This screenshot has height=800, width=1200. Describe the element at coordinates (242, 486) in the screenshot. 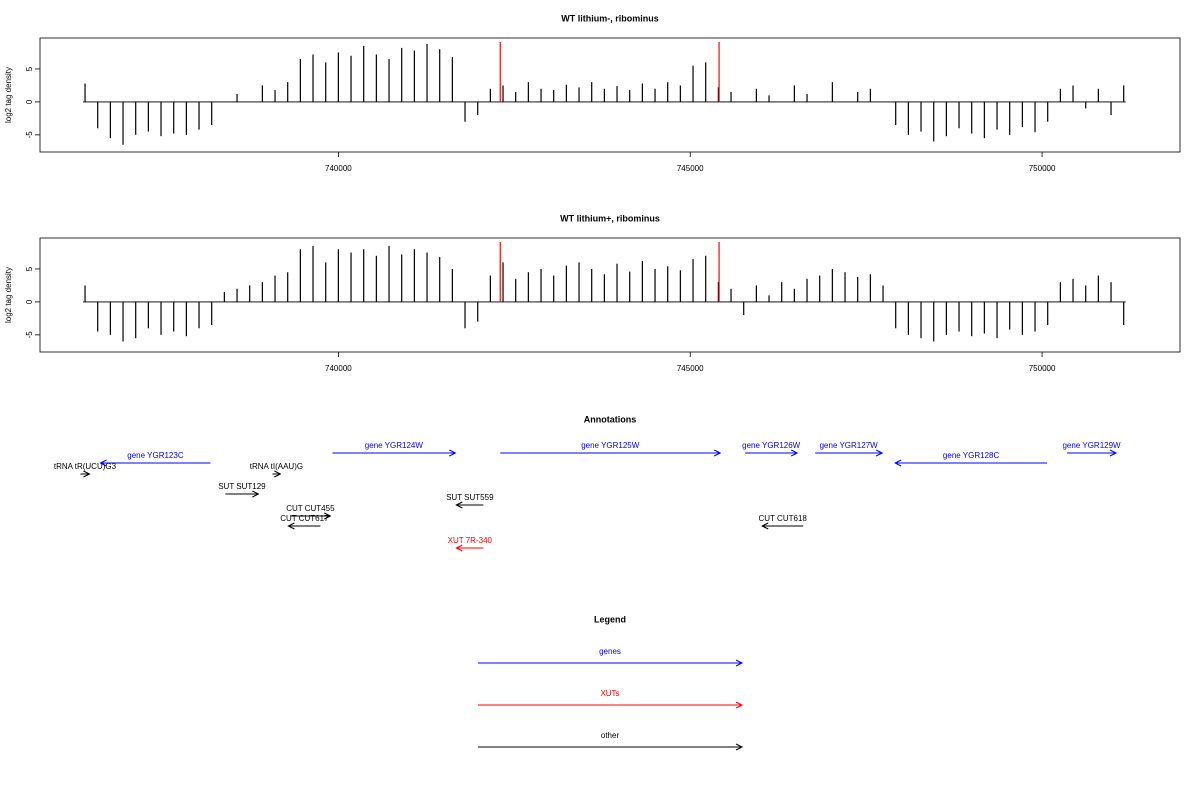

I see `feature-label: SUT SUT129` at that location.